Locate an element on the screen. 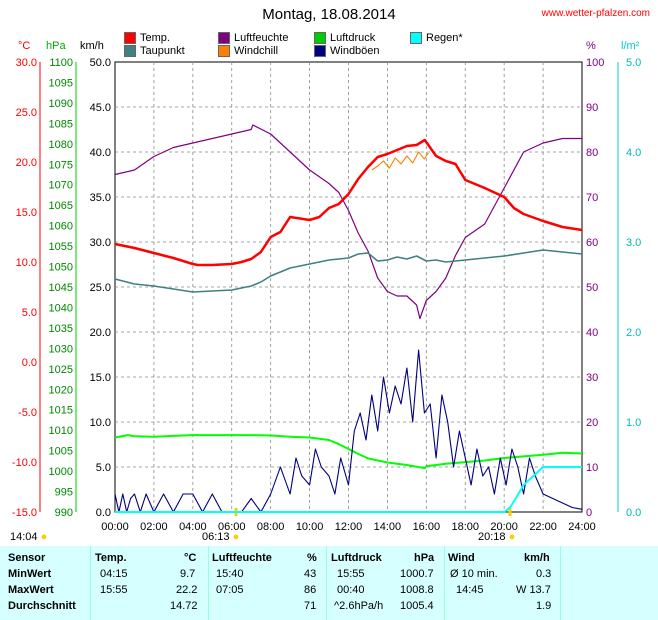 The height and width of the screenshot is (620, 658). humidity-tick-label: 10 is located at coordinates (592, 468).